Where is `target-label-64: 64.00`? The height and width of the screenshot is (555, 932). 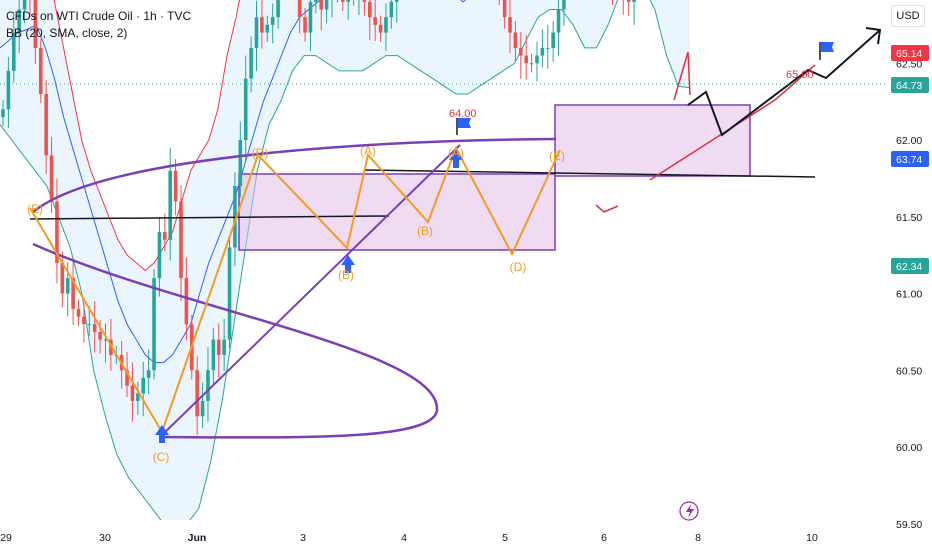 target-label-64: 64.00 is located at coordinates (463, 114).